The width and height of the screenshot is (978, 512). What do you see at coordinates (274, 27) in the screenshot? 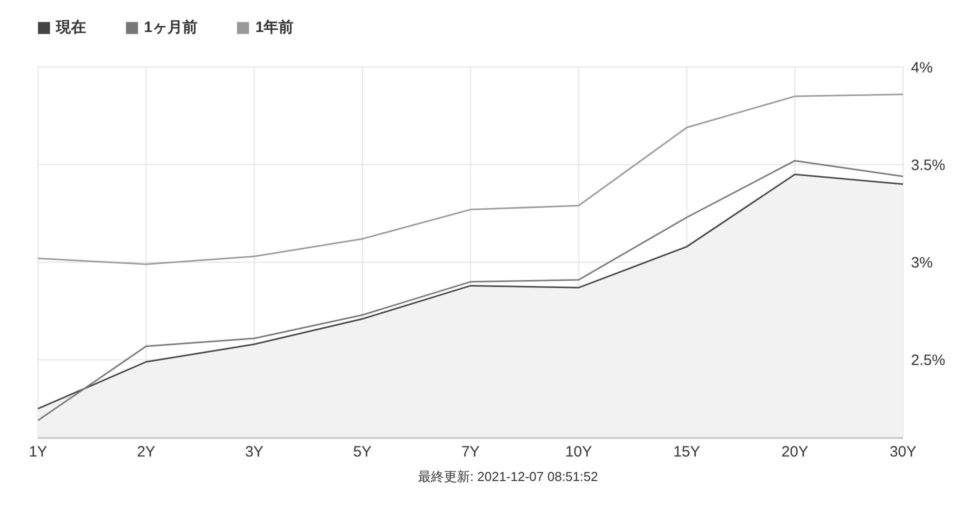
I see `legend-label: 1年前` at bounding box center [274, 27].